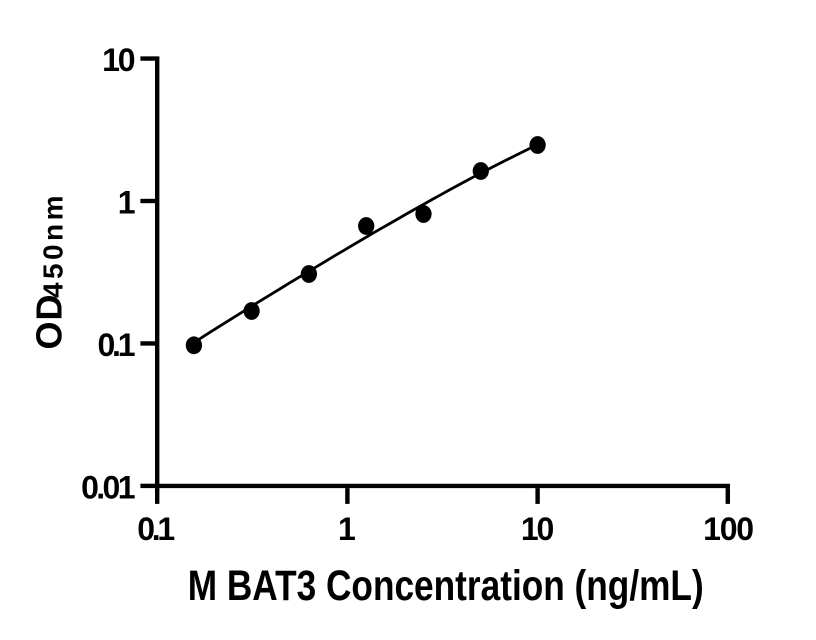  What do you see at coordinates (728, 529) in the screenshot?
I see `svg-text: 100` at bounding box center [728, 529].